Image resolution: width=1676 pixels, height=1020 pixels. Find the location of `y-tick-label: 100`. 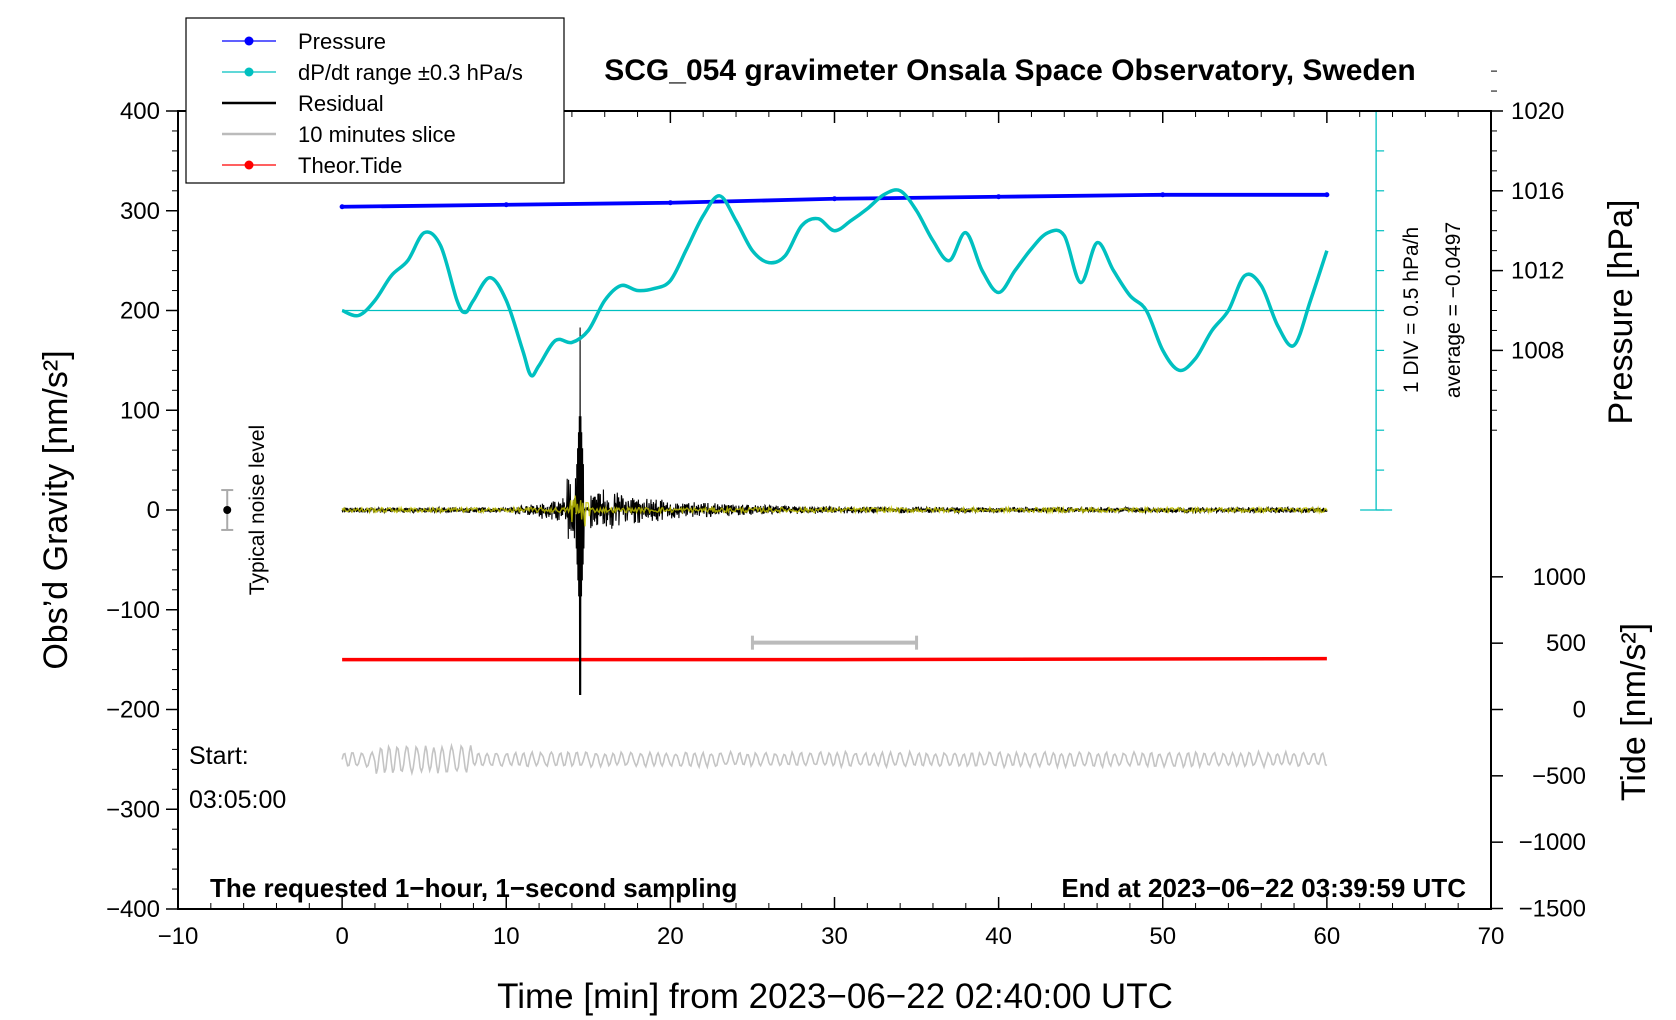

y-tick-label: 100 is located at coordinates (140, 410).